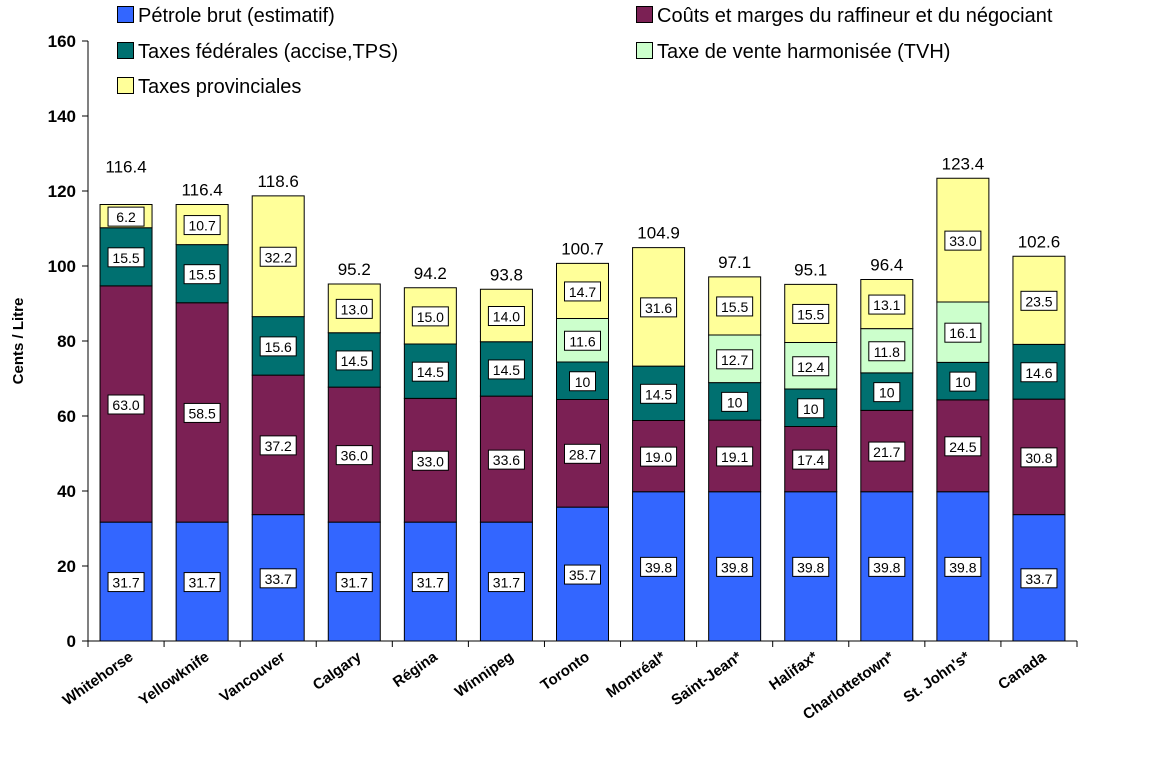  I want to click on legend-label: Taxe de vente harmonisée (TVH), so click(804, 52).